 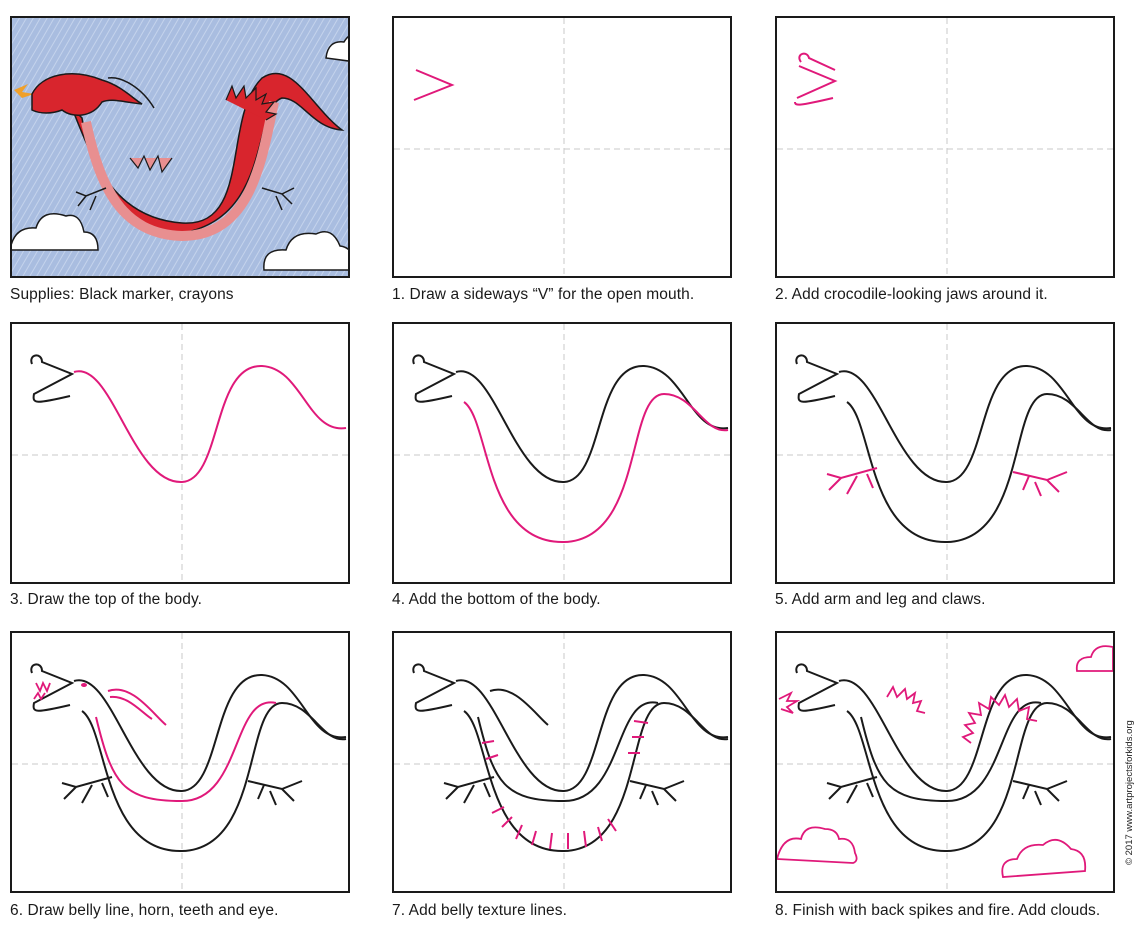 I want to click on step-8-drawing, so click(x=945, y=762).